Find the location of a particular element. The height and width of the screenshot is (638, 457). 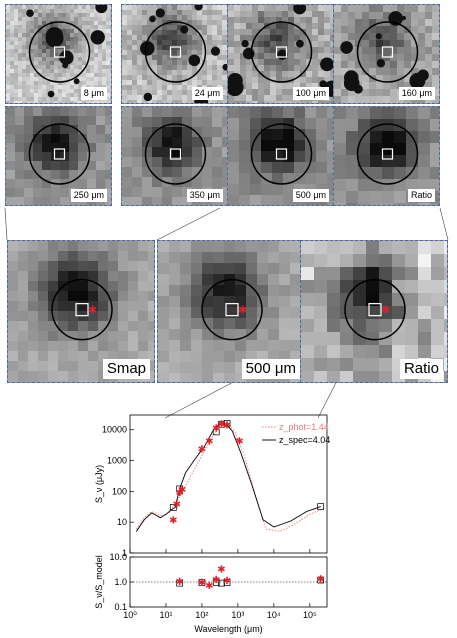

zspec-model-line is located at coordinates (228, 477).